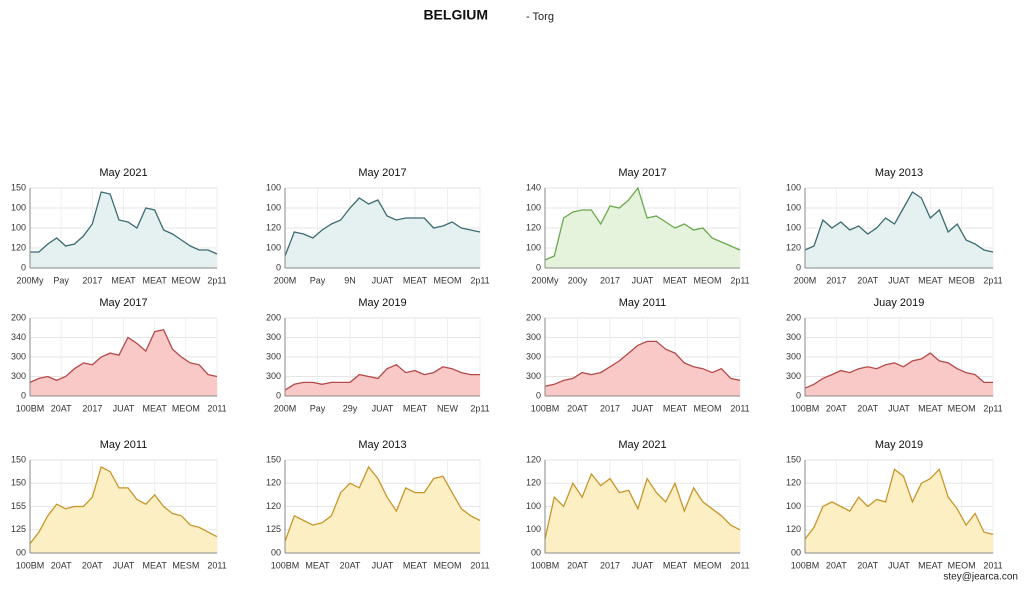  What do you see at coordinates (642, 445) in the screenshot?
I see `chart-title: May 2021` at bounding box center [642, 445].